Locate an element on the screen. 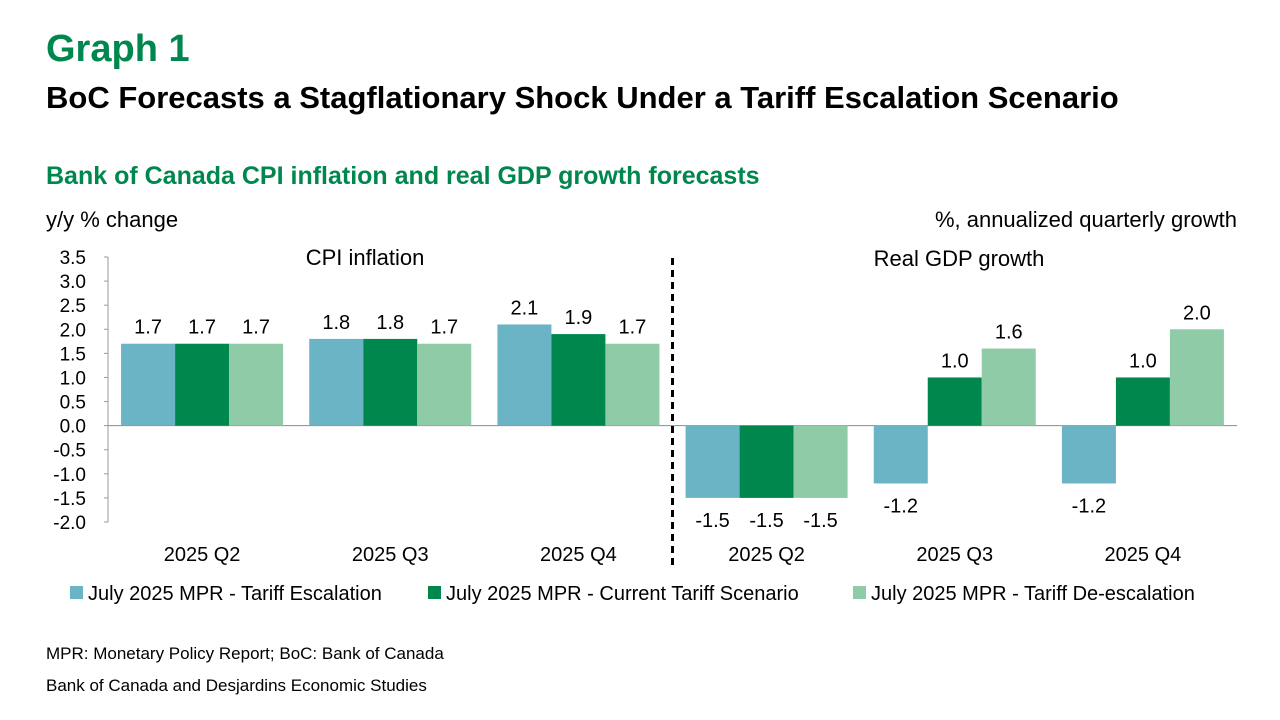 The image size is (1280, 720). data-label: 2.1 is located at coordinates (525, 308).